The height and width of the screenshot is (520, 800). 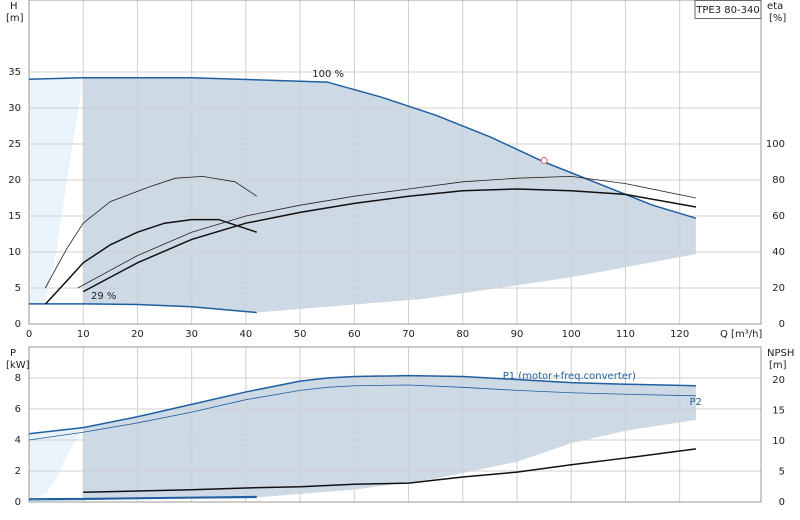 What do you see at coordinates (83, 334) in the screenshot?
I see `x-tick-label: 10` at bounding box center [83, 334].